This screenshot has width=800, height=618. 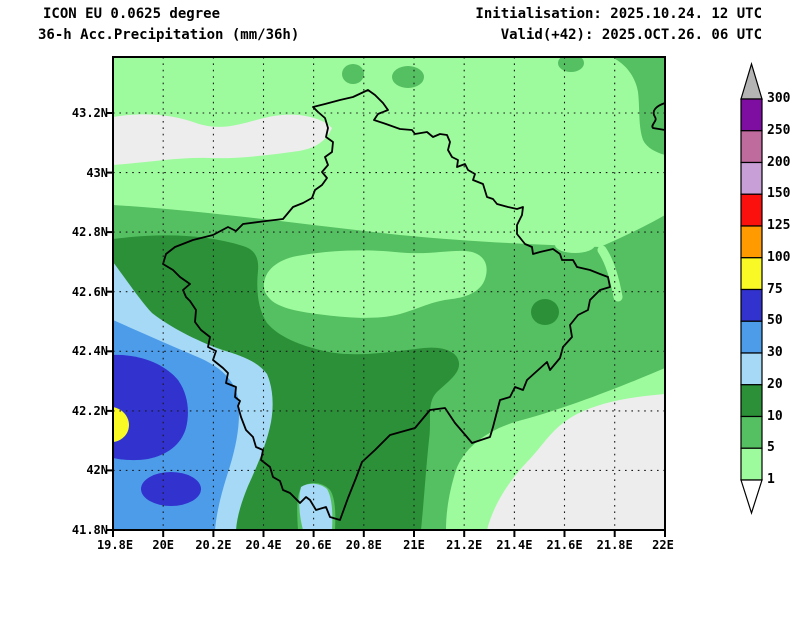 What do you see at coordinates (775, 384) in the screenshot?
I see `cbar-label-20: 20` at bounding box center [775, 384].